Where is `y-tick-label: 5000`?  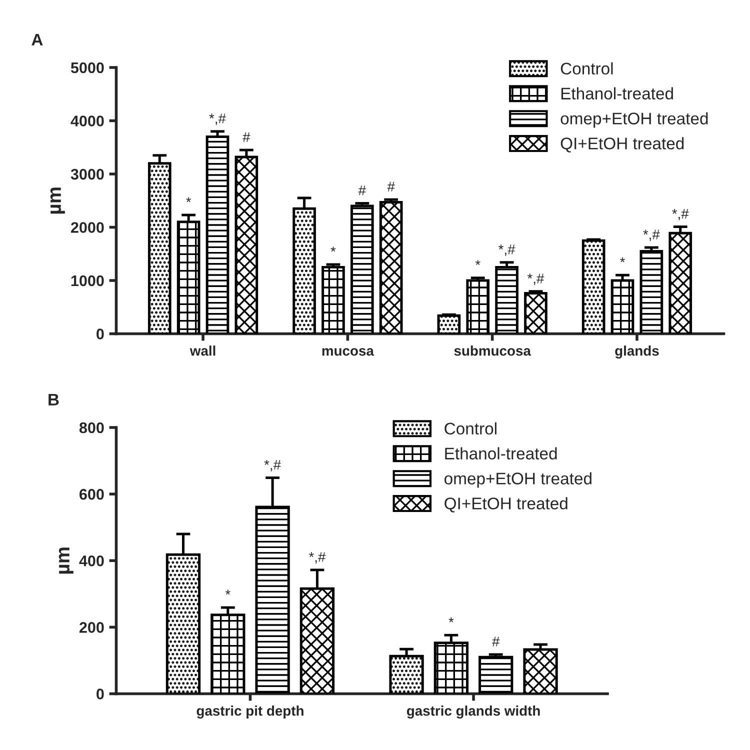
y-tick-label: 5000 is located at coordinates (87, 68).